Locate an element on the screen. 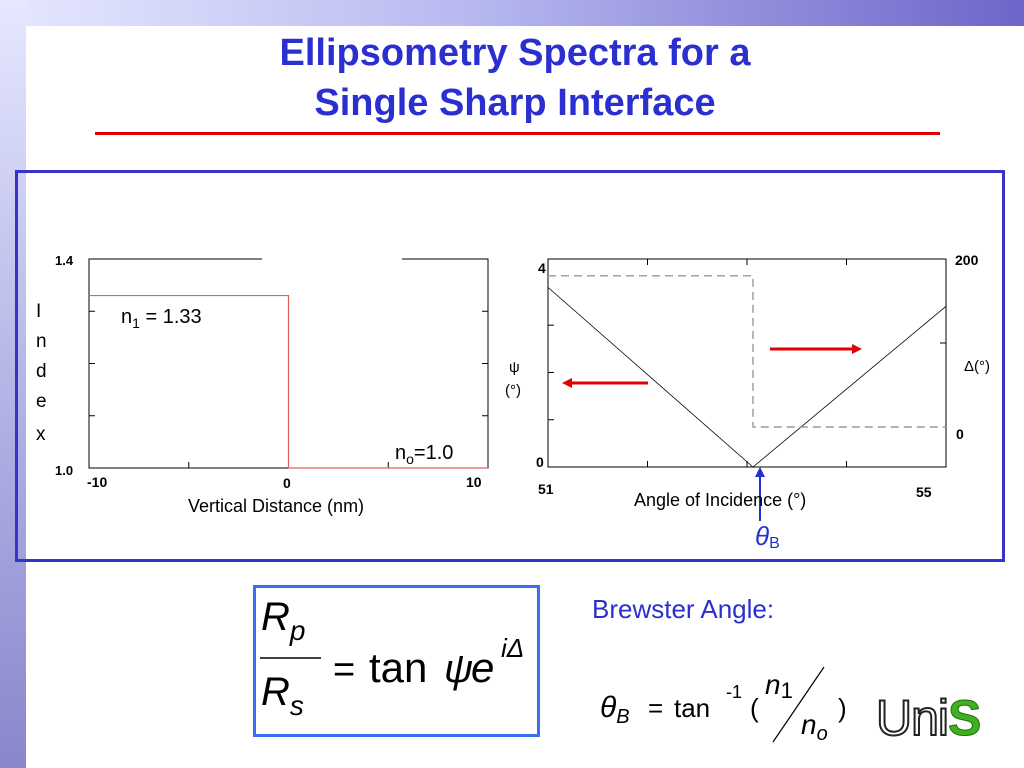 The image size is (1024, 768). chart2-ytick-left-top: 4 is located at coordinates (542, 268).